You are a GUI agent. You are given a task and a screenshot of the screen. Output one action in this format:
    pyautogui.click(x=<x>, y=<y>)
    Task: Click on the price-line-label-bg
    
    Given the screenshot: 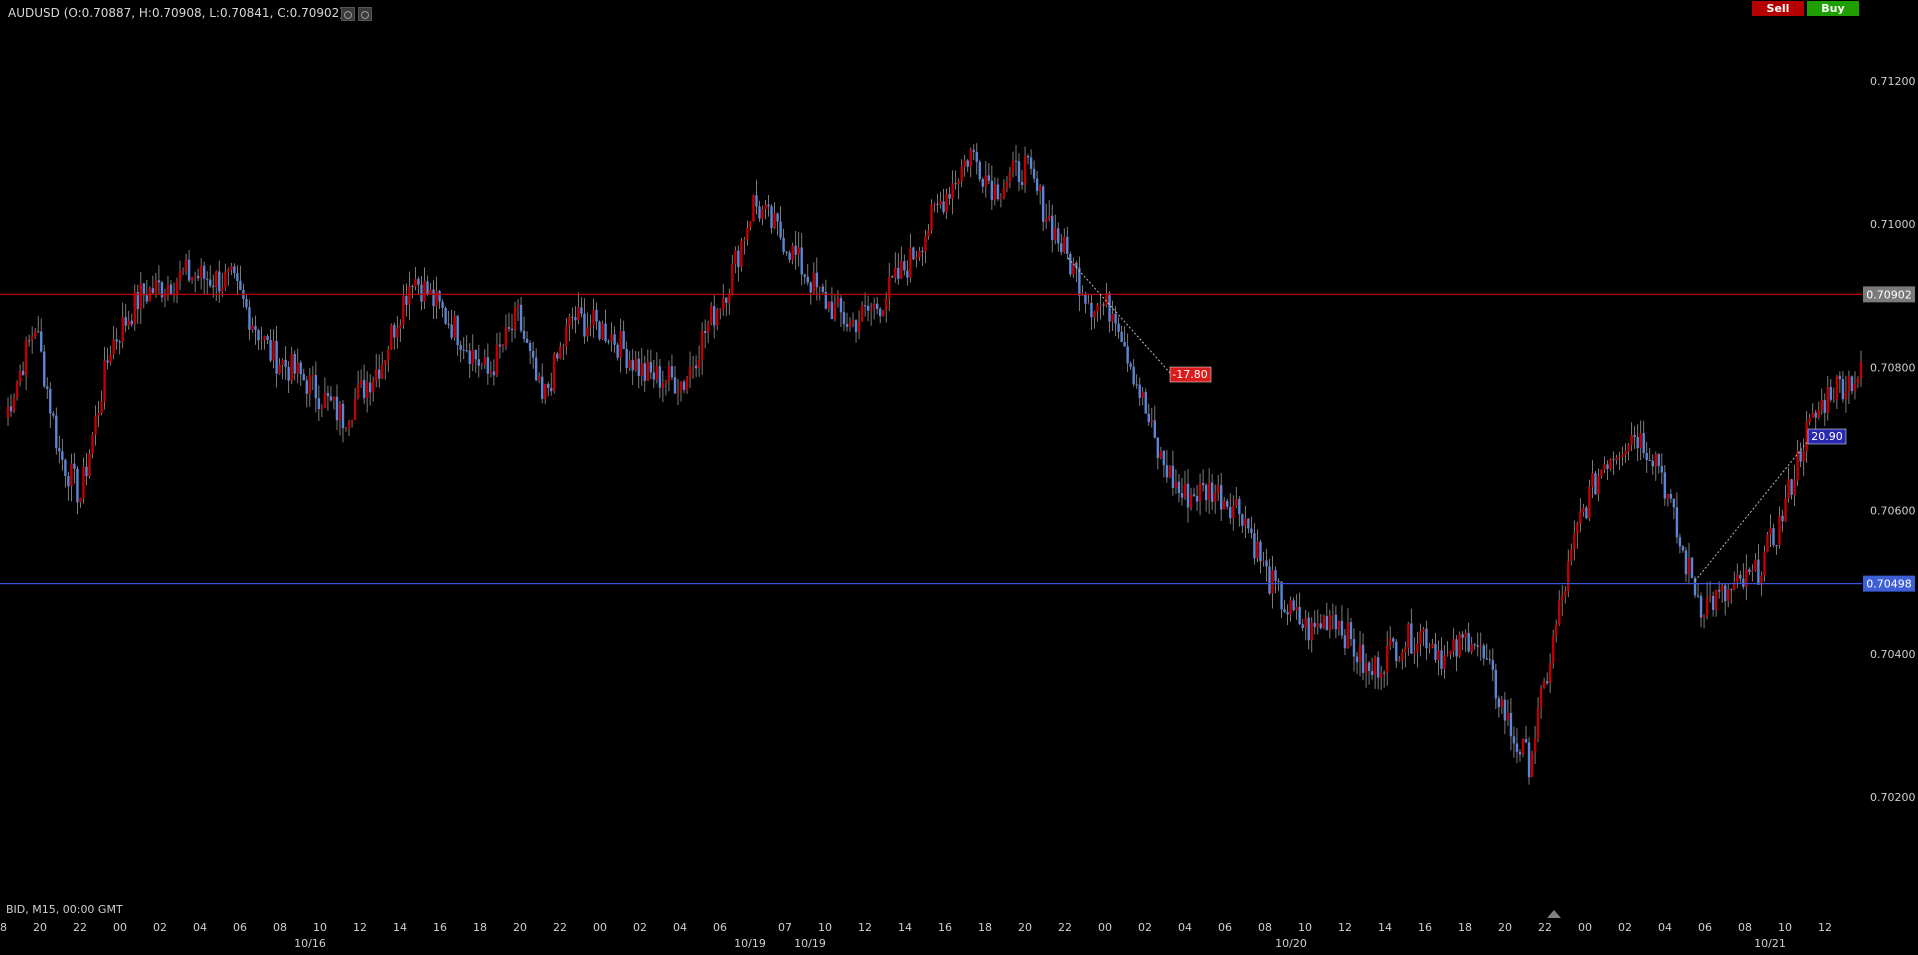 What is the action you would take?
    pyautogui.click(x=1889, y=583)
    